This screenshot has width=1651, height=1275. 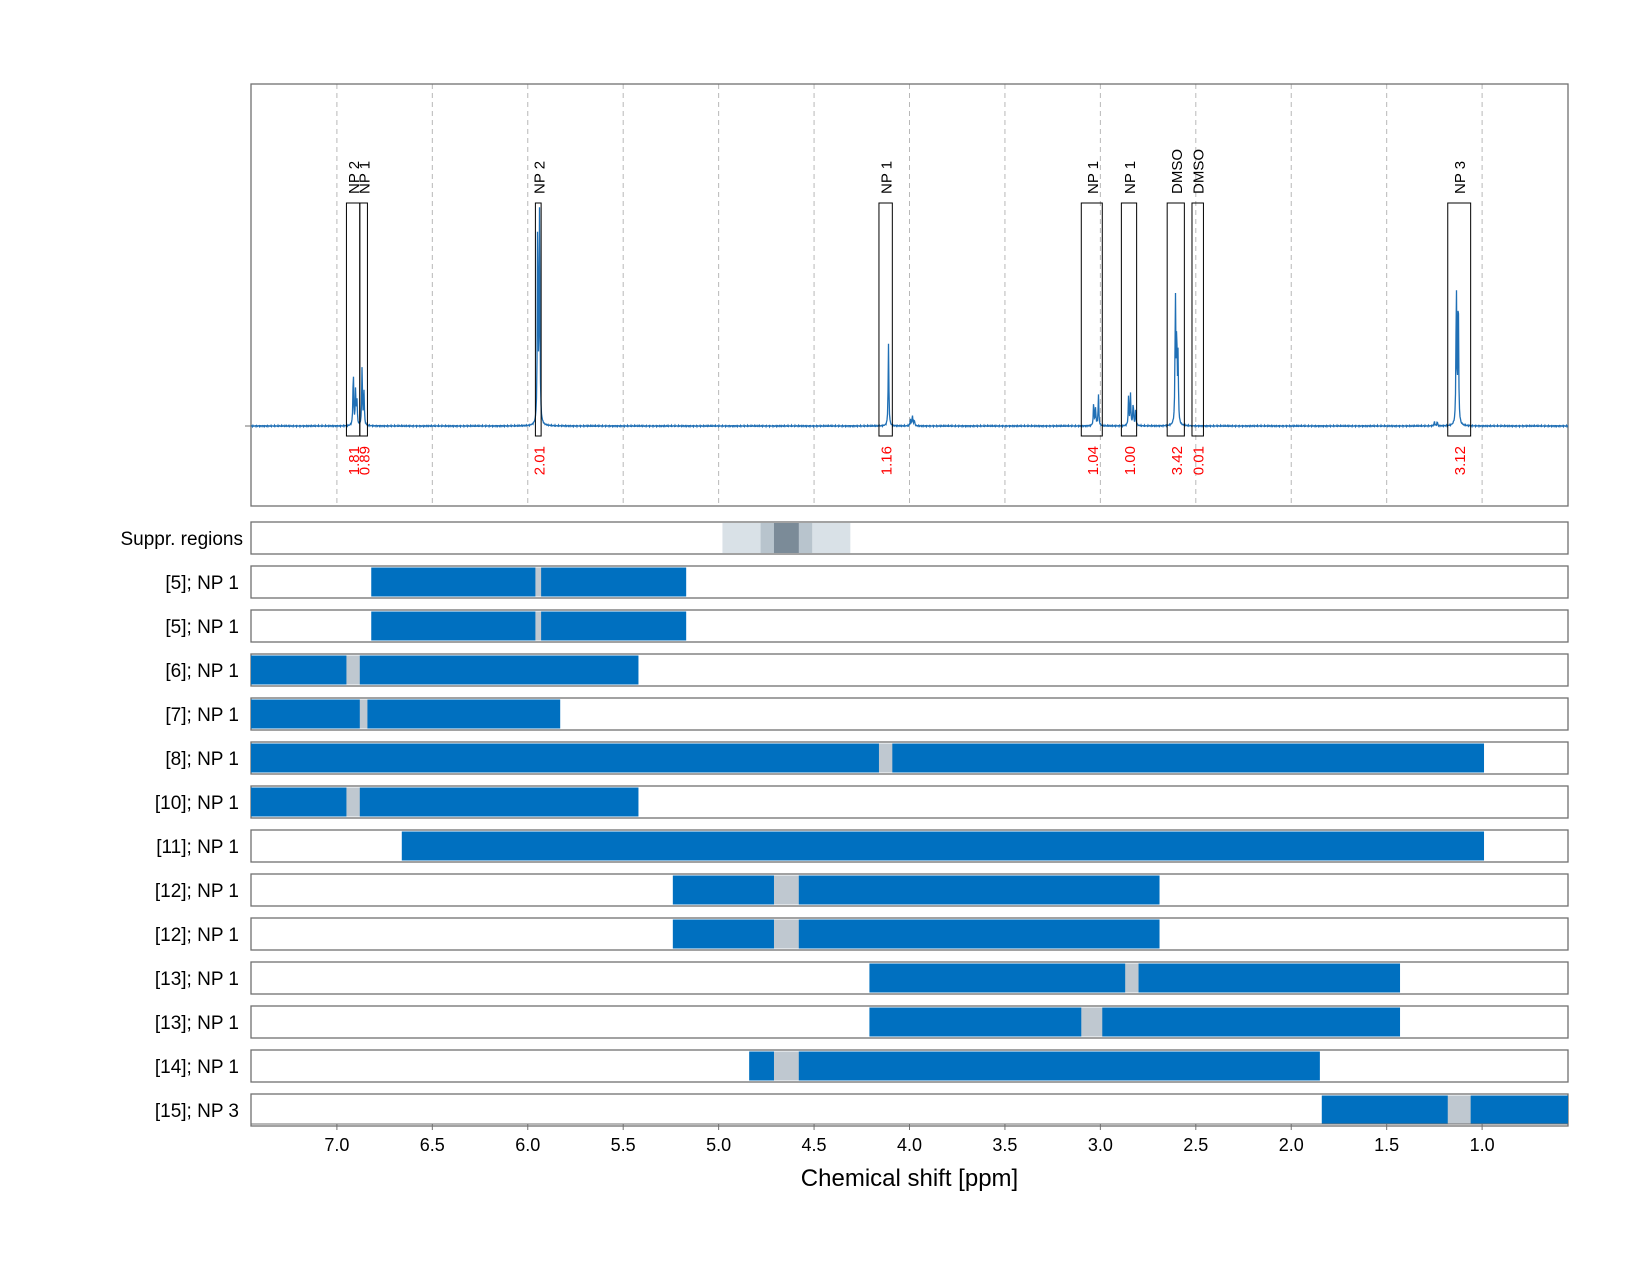 What do you see at coordinates (786, 538) in the screenshot?
I see `suppression-region` at bounding box center [786, 538].